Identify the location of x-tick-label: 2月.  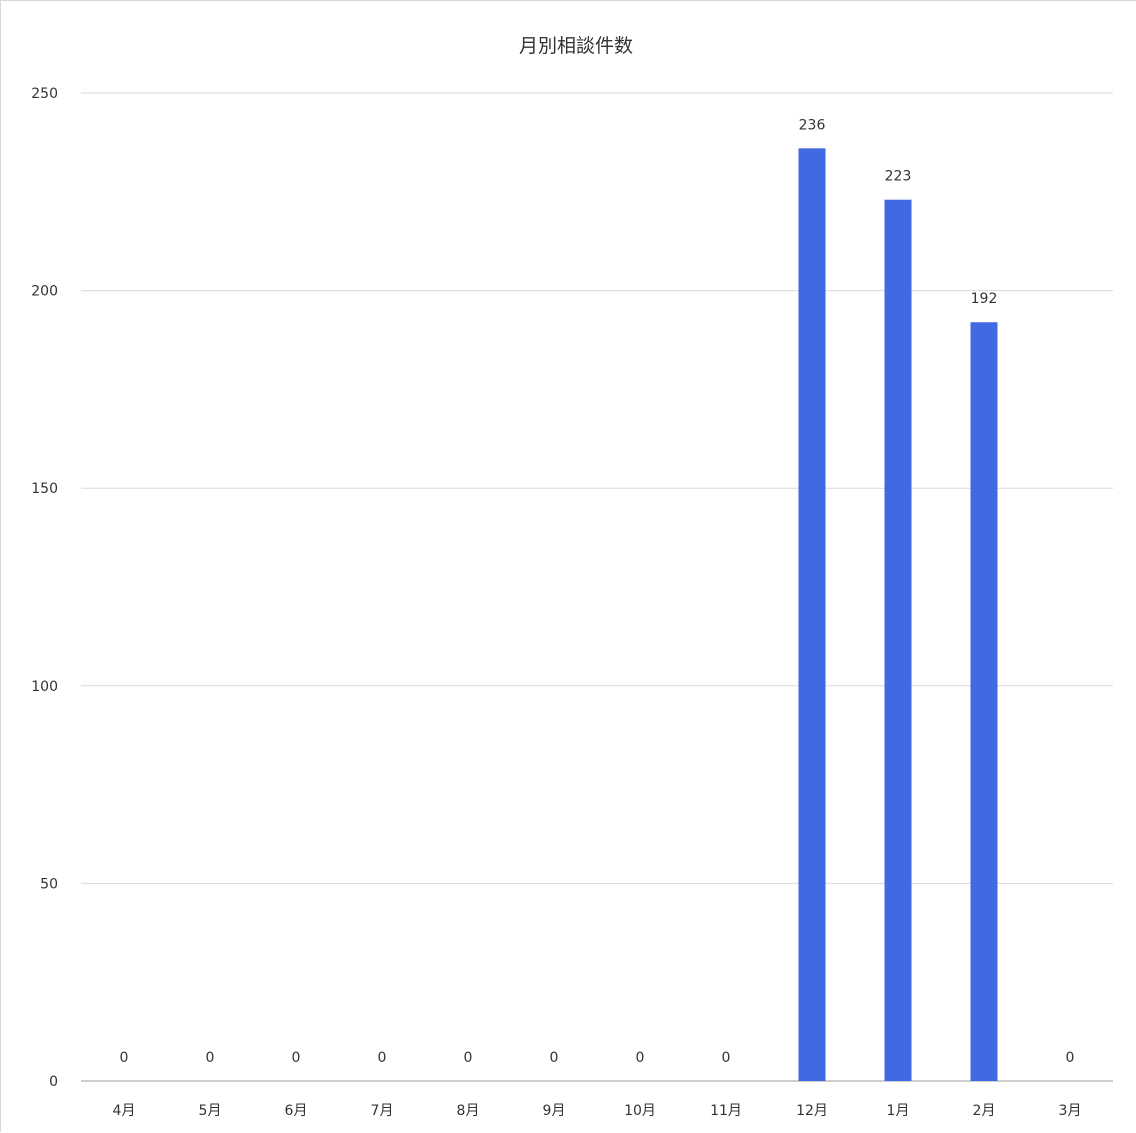
(984, 1111).